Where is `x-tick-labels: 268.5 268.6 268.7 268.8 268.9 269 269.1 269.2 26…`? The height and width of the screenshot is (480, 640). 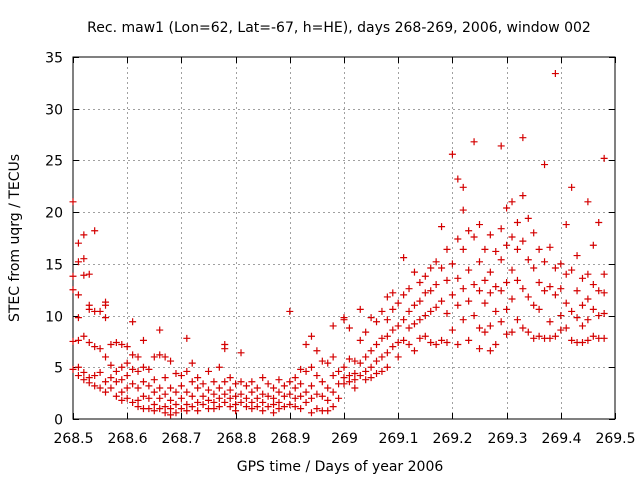
x-tick-labels: 268.5 268.6 268.7 268.8 268.9 269 269.1 269.2 26… is located at coordinates (344, 439).